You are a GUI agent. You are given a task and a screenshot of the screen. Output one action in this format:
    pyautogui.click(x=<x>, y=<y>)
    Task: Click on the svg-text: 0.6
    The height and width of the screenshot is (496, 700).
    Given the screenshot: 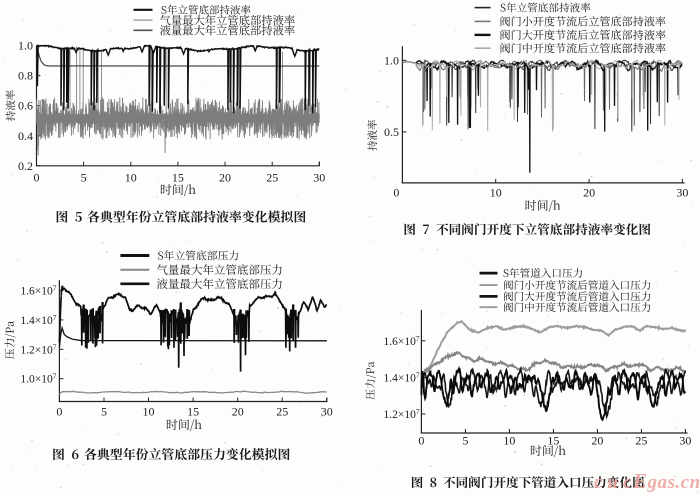 What is the action you would take?
    pyautogui.click(x=25, y=106)
    